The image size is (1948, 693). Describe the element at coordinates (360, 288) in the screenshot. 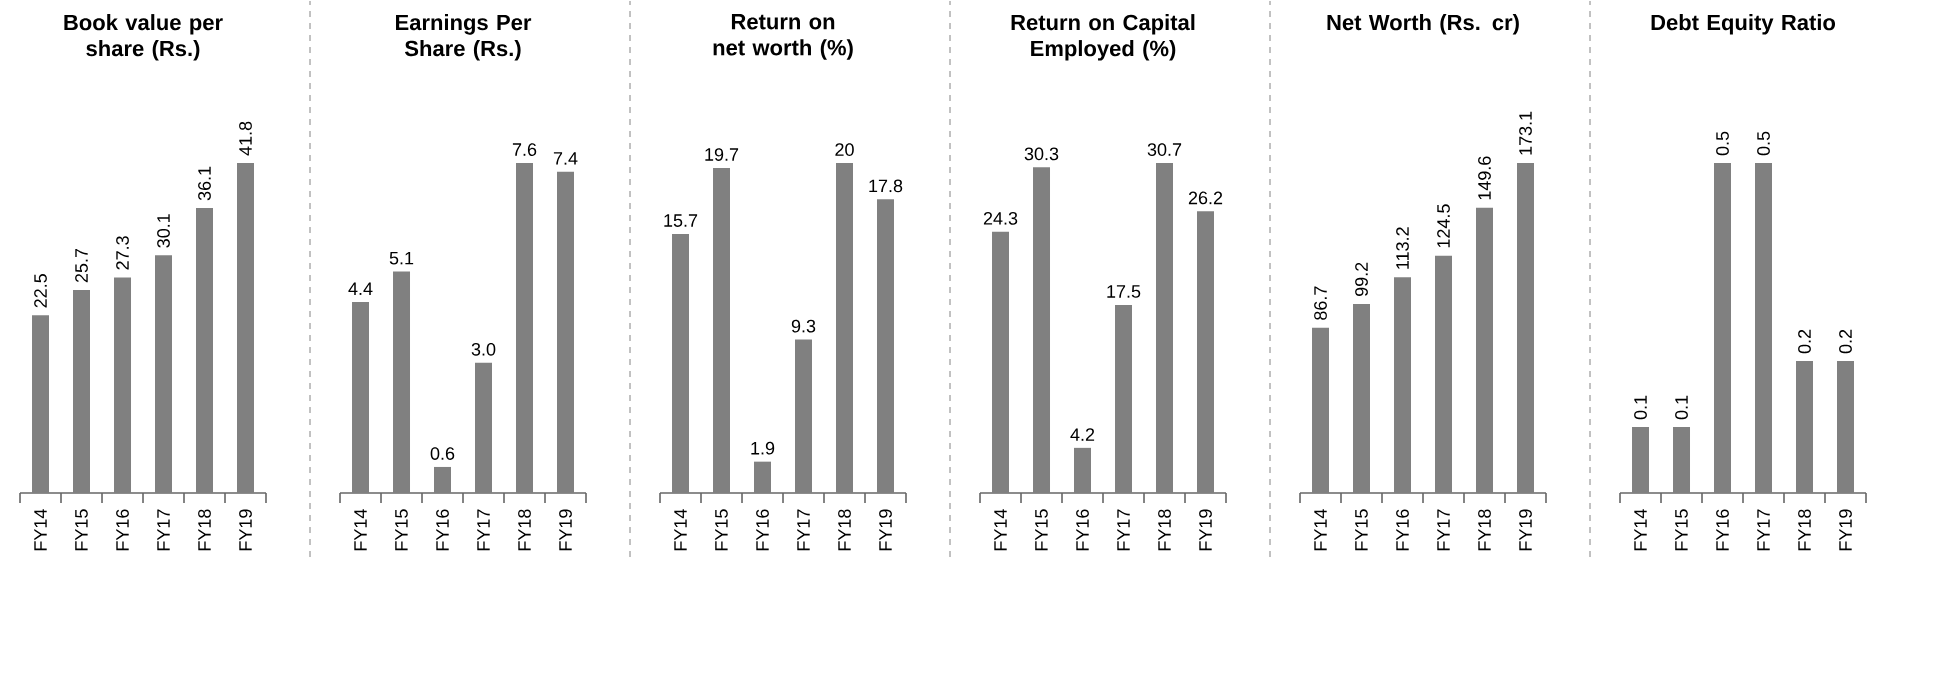

I see `data-label: 4.4` at that location.